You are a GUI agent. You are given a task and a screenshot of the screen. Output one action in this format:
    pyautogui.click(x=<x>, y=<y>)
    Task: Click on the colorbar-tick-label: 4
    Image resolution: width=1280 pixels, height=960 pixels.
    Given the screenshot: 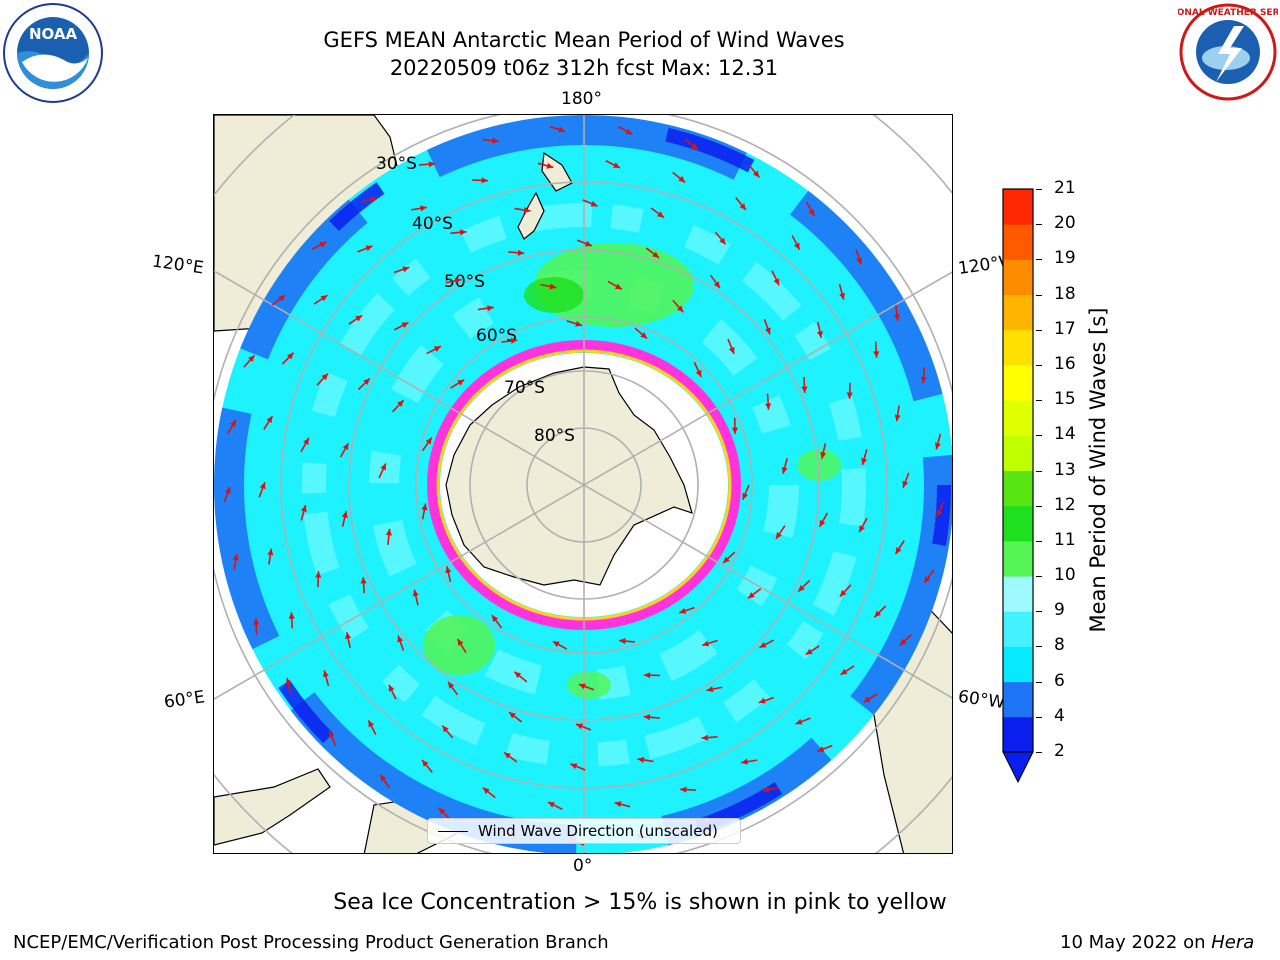 What is the action you would take?
    pyautogui.click(x=1059, y=715)
    